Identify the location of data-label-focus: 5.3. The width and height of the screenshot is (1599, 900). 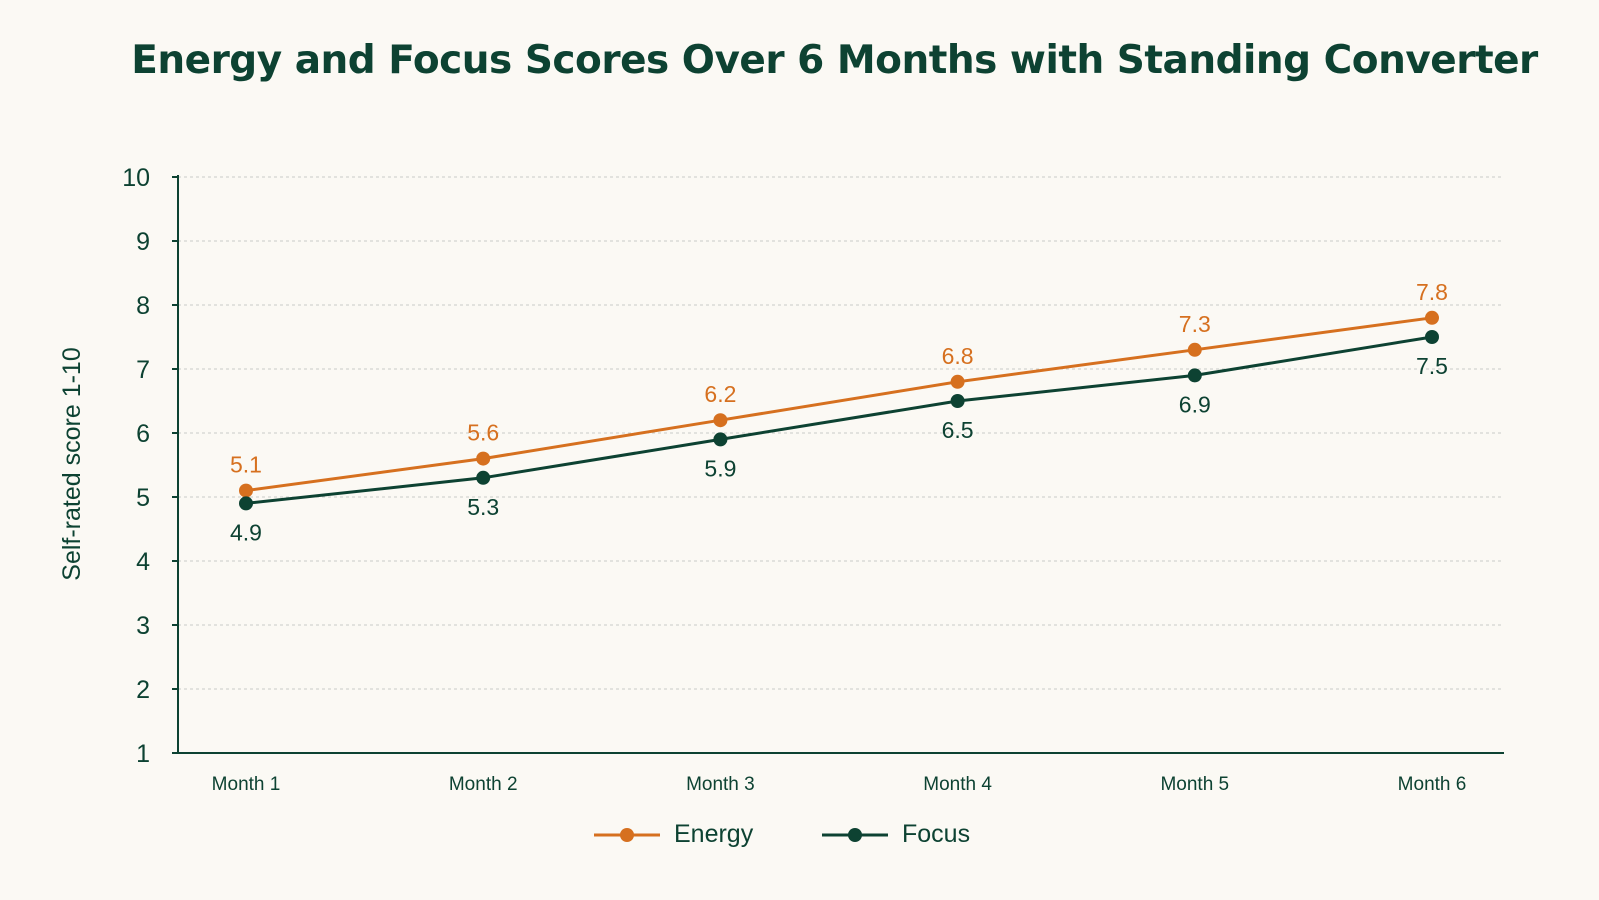
(483, 507).